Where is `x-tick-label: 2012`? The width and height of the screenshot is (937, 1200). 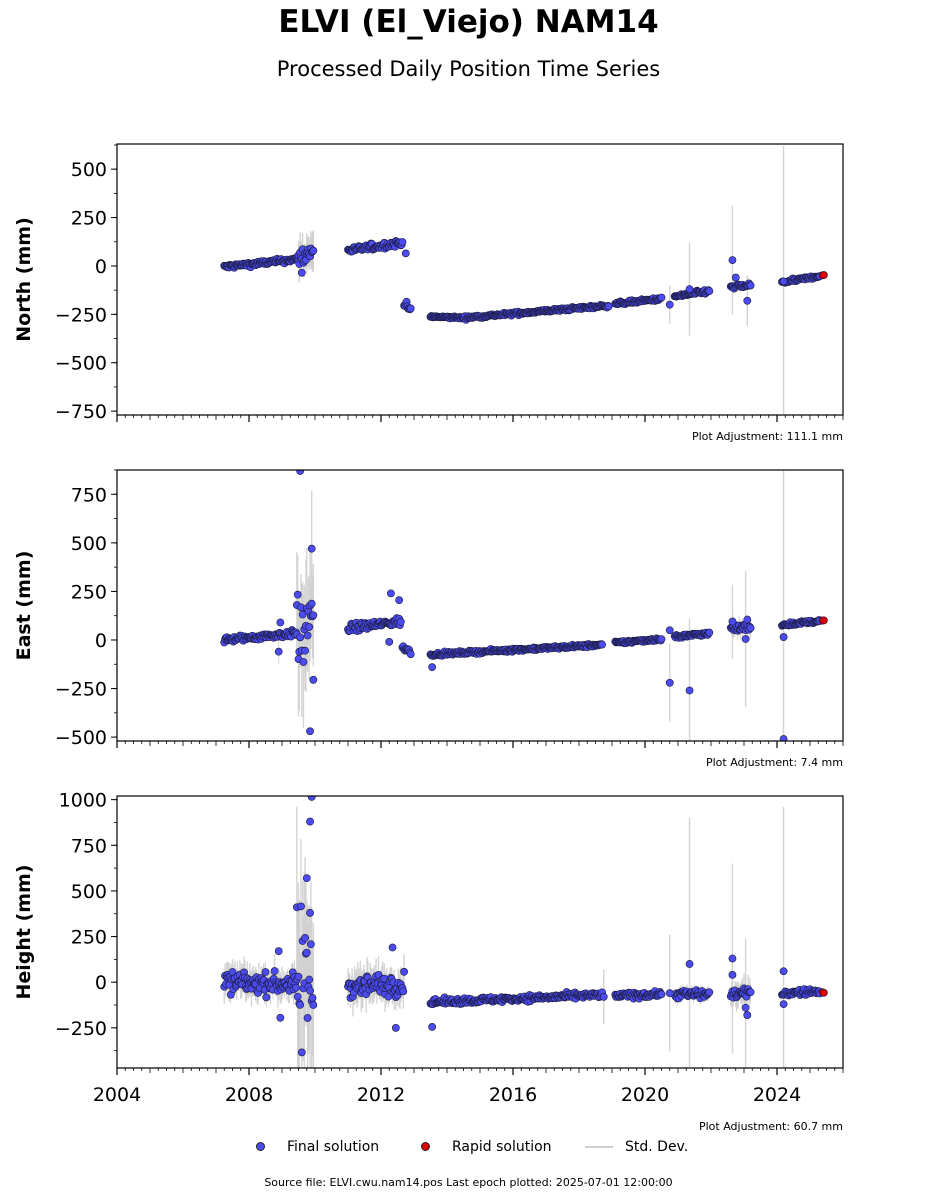 x-tick-label: 2012 is located at coordinates (381, 1095).